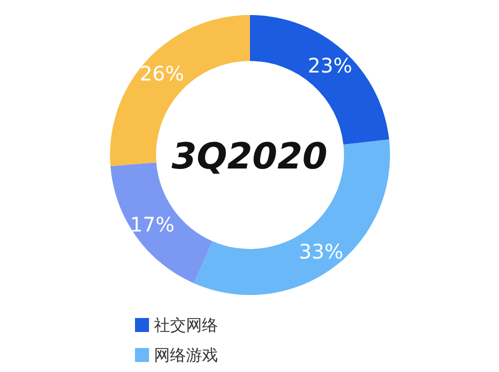 This screenshot has width=499, height=372. Describe the element at coordinates (186, 325) in the screenshot. I see `legend-label: 社交网络` at that location.